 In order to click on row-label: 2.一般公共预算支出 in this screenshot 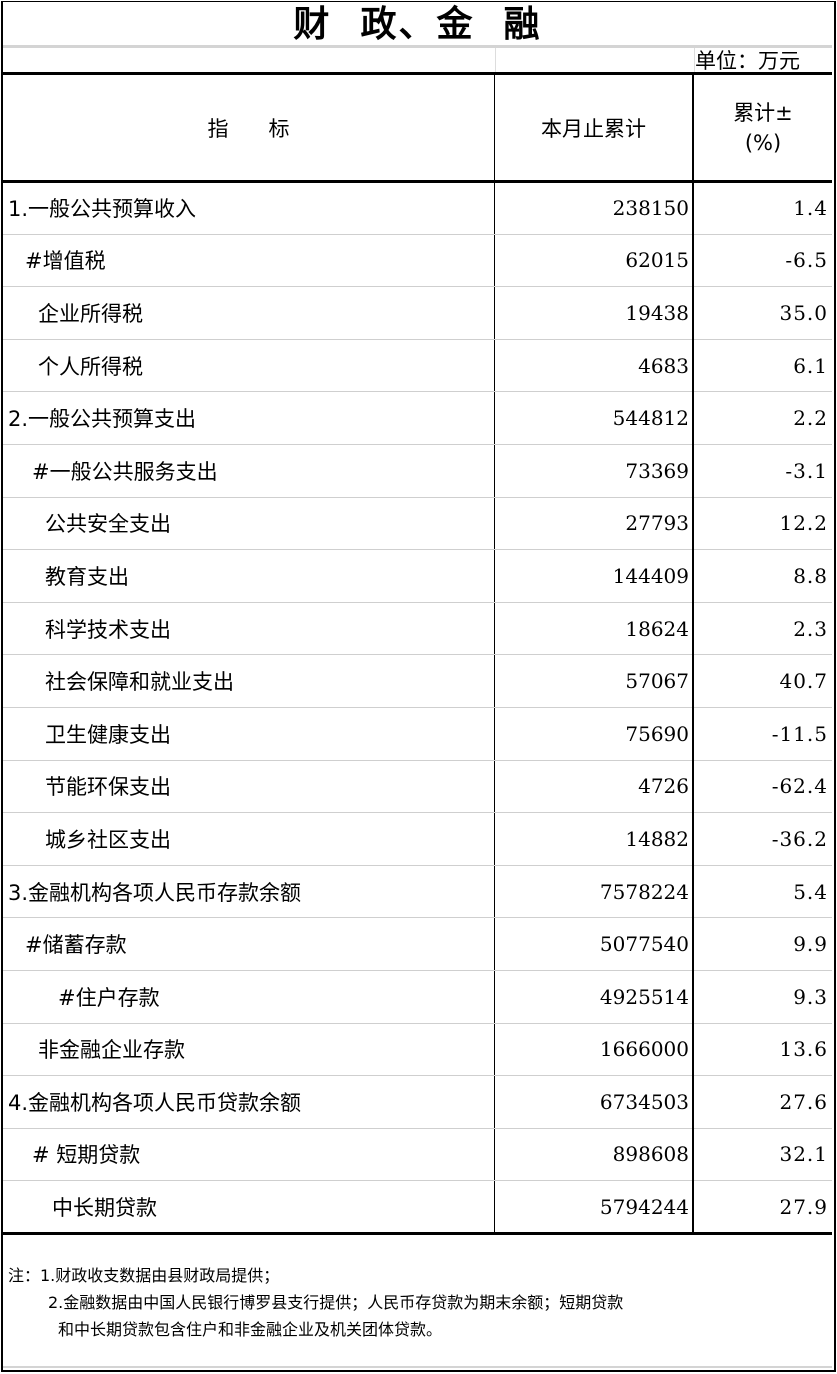, I will do `click(249, 418)`.